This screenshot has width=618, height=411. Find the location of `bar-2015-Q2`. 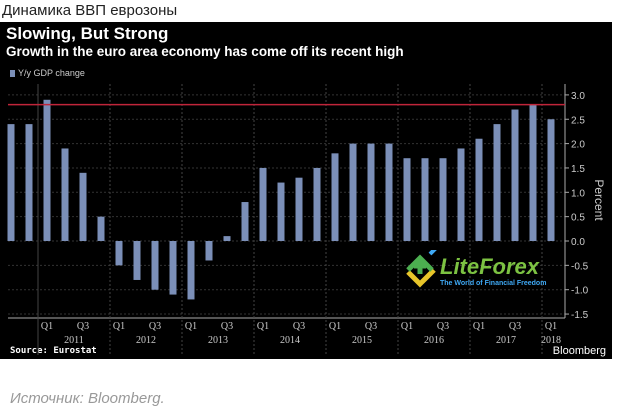

bar-2015-Q2 is located at coordinates (353, 192).